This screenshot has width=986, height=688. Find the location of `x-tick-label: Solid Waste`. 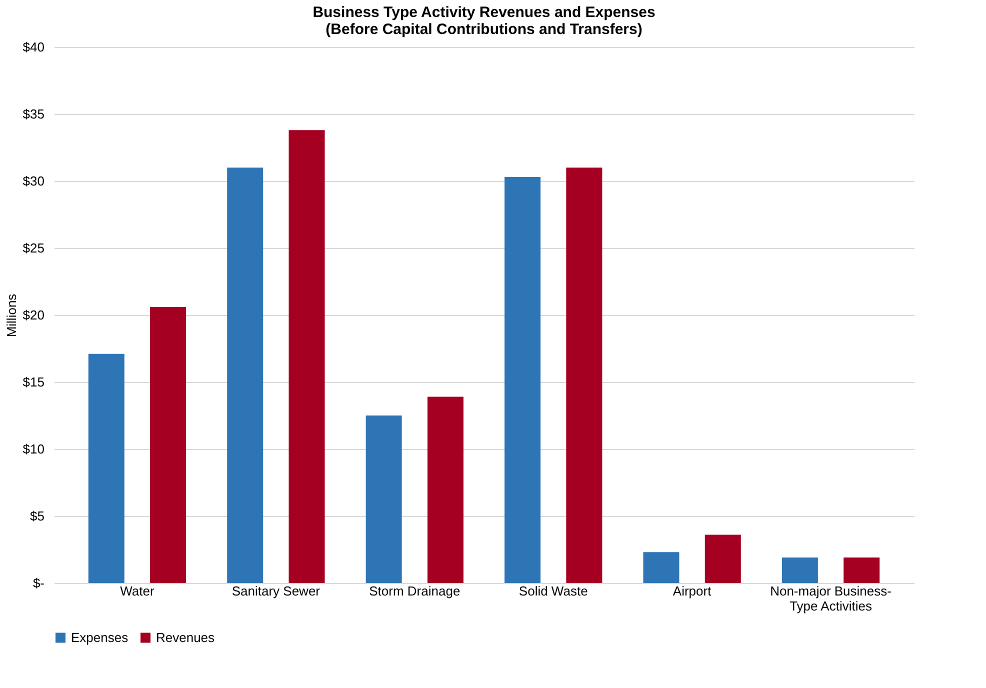

x-tick-label: Solid Waste is located at coordinates (553, 591).